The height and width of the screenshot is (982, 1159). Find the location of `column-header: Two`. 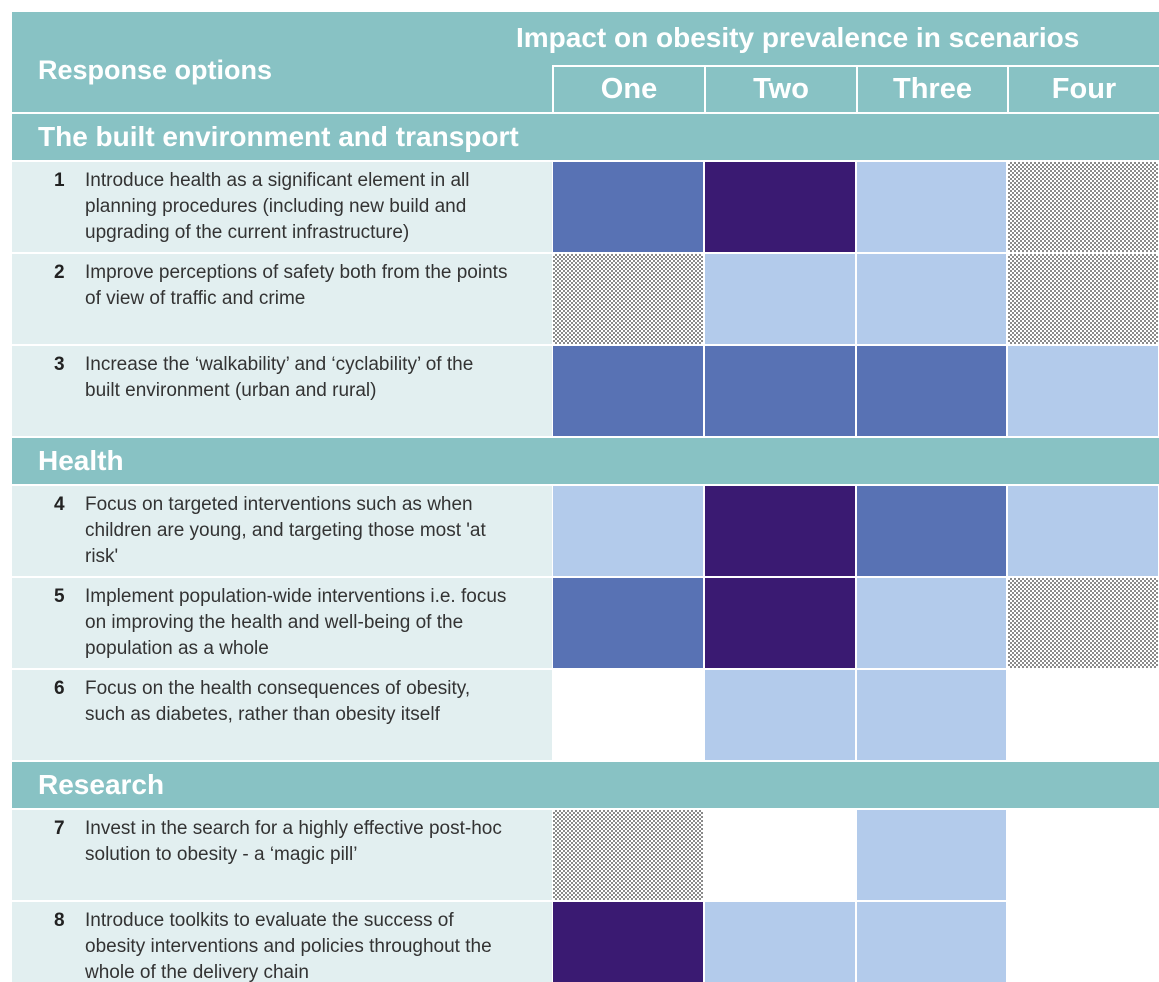

column-header: Two is located at coordinates (780, 88).